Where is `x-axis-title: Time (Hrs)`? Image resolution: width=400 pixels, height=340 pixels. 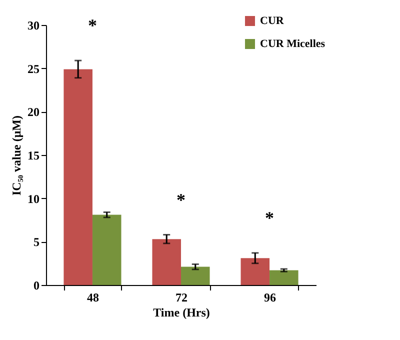 x-axis-title: Time (Hrs) is located at coordinates (181, 313).